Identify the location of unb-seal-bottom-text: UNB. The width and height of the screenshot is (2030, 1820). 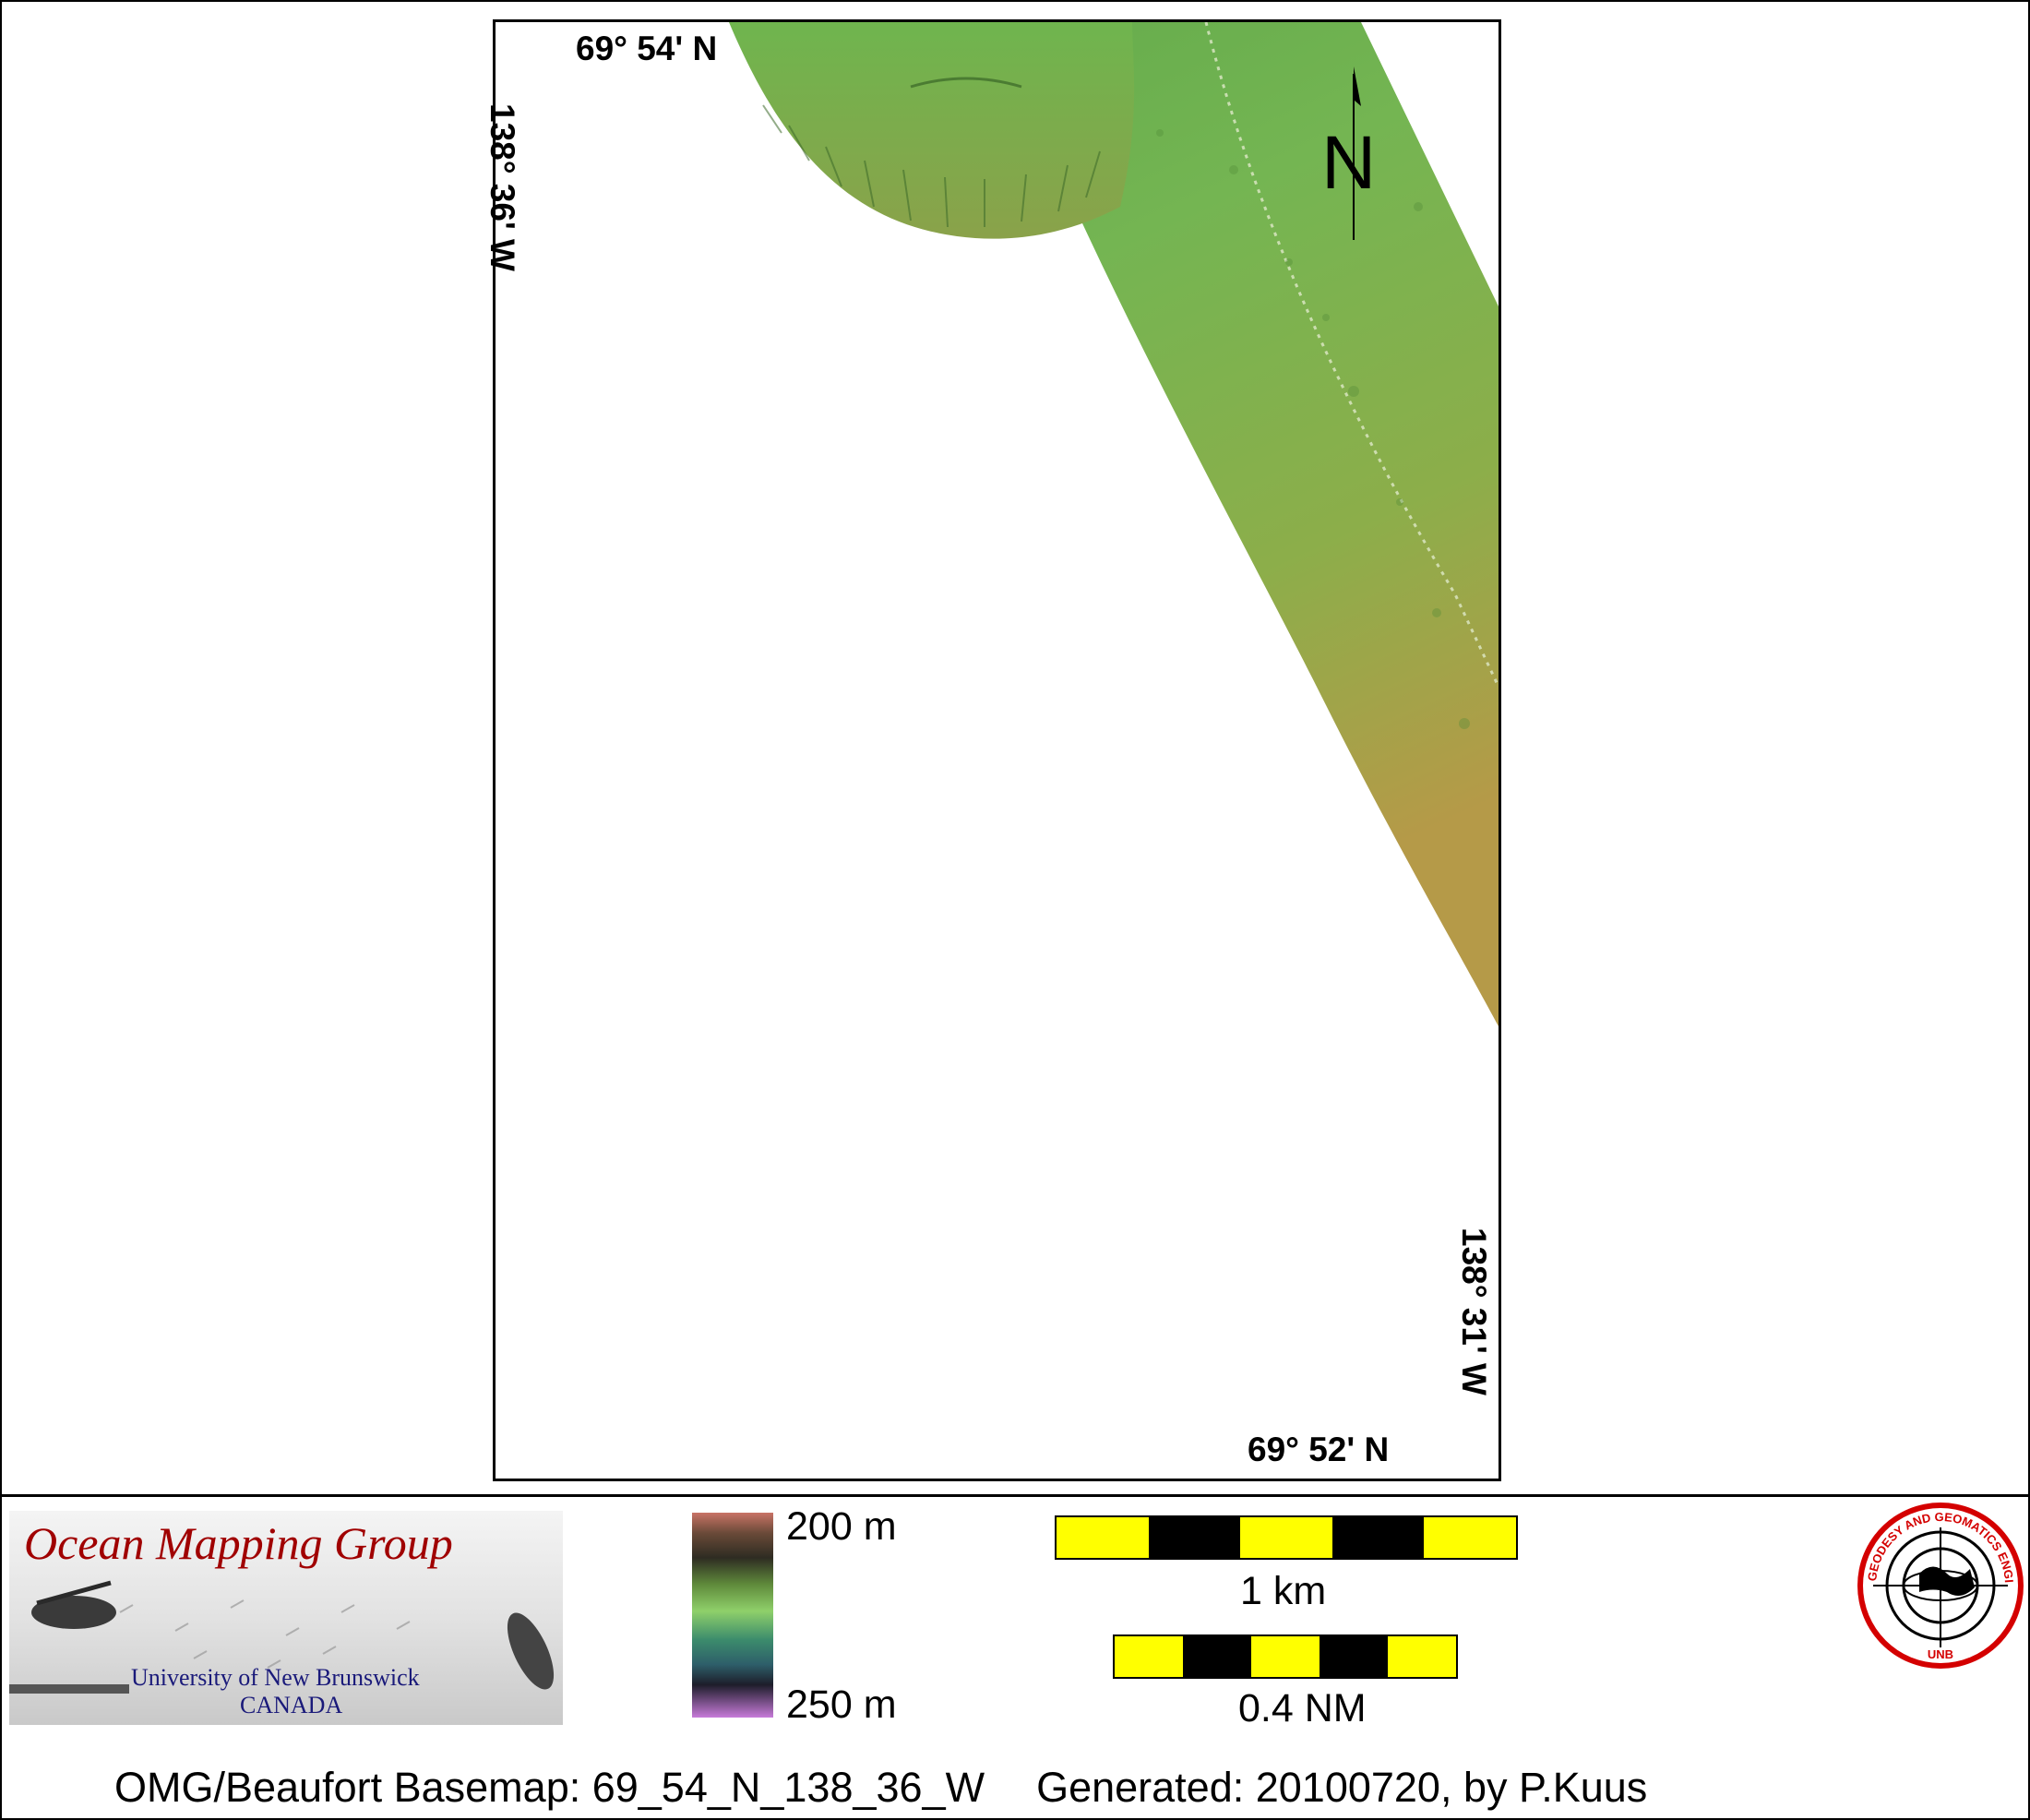
(1941, 1654).